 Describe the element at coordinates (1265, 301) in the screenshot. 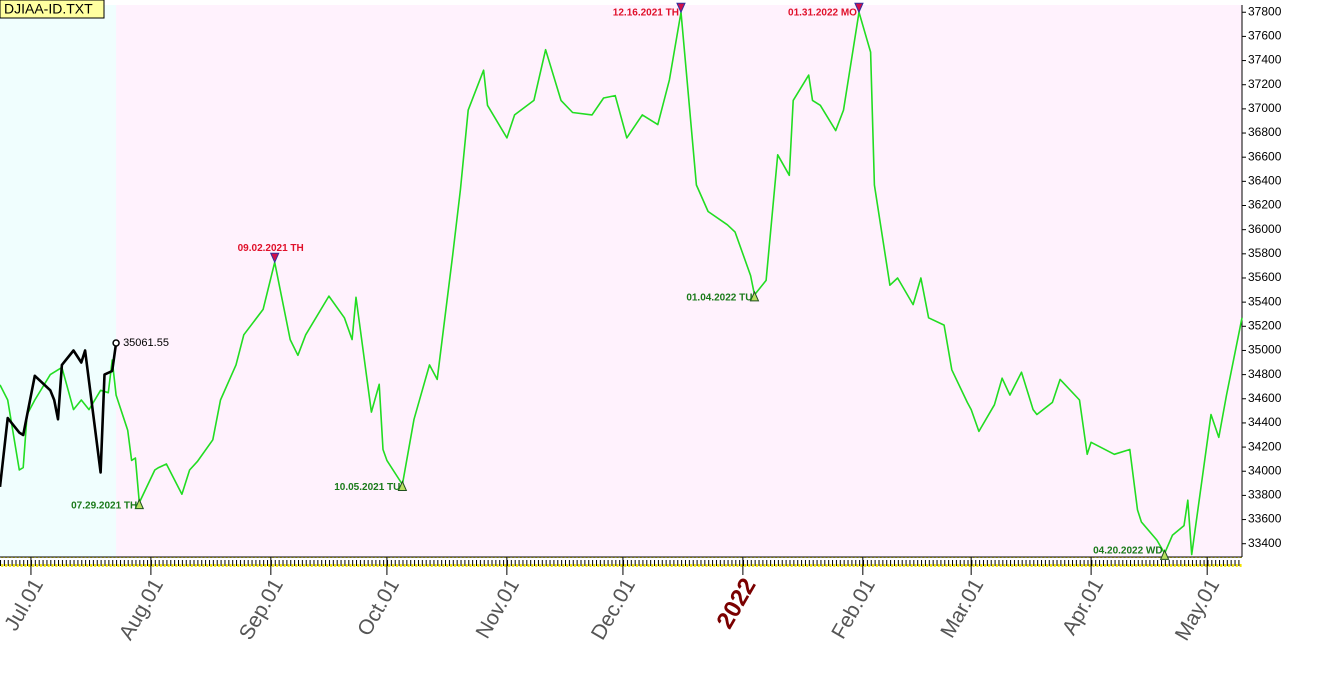

I see `y-tick-label: 35400` at that location.